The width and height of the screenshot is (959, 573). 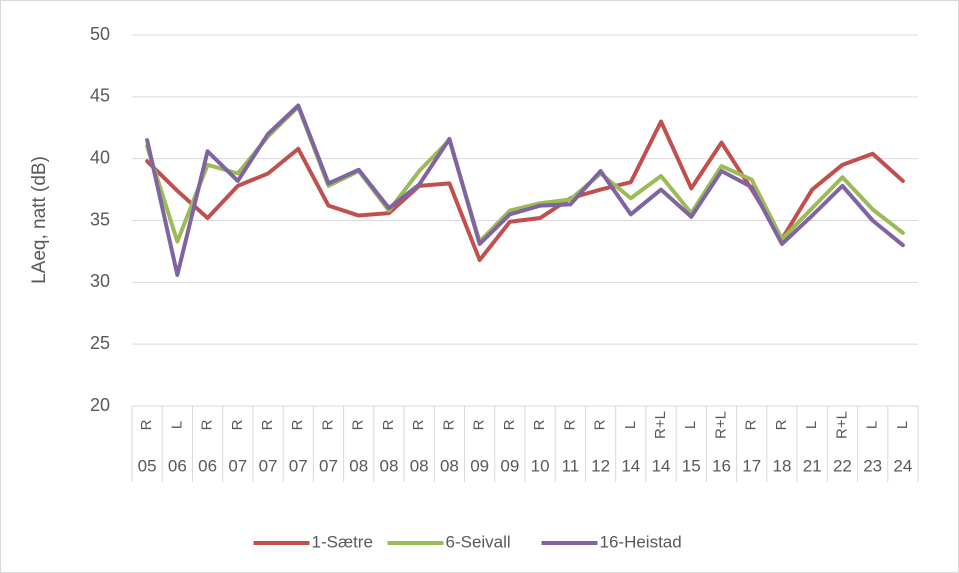 I want to click on y-tick-label: 30, so click(x=100, y=281).